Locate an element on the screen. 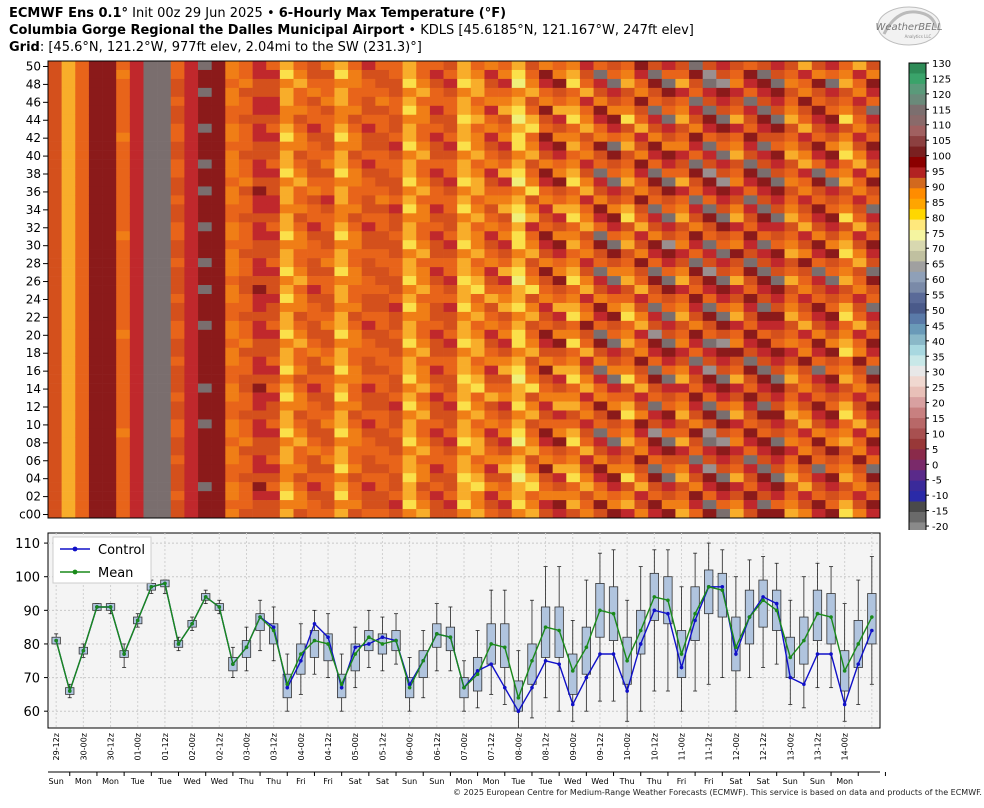 This screenshot has width=984, height=808. y-tick-label: 100 is located at coordinates (27, 578).